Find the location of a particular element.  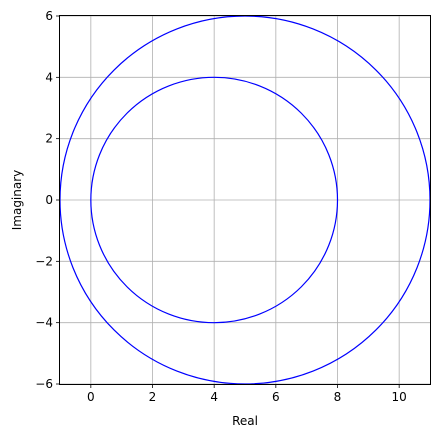

x-tick-label: 6 is located at coordinates (276, 397).